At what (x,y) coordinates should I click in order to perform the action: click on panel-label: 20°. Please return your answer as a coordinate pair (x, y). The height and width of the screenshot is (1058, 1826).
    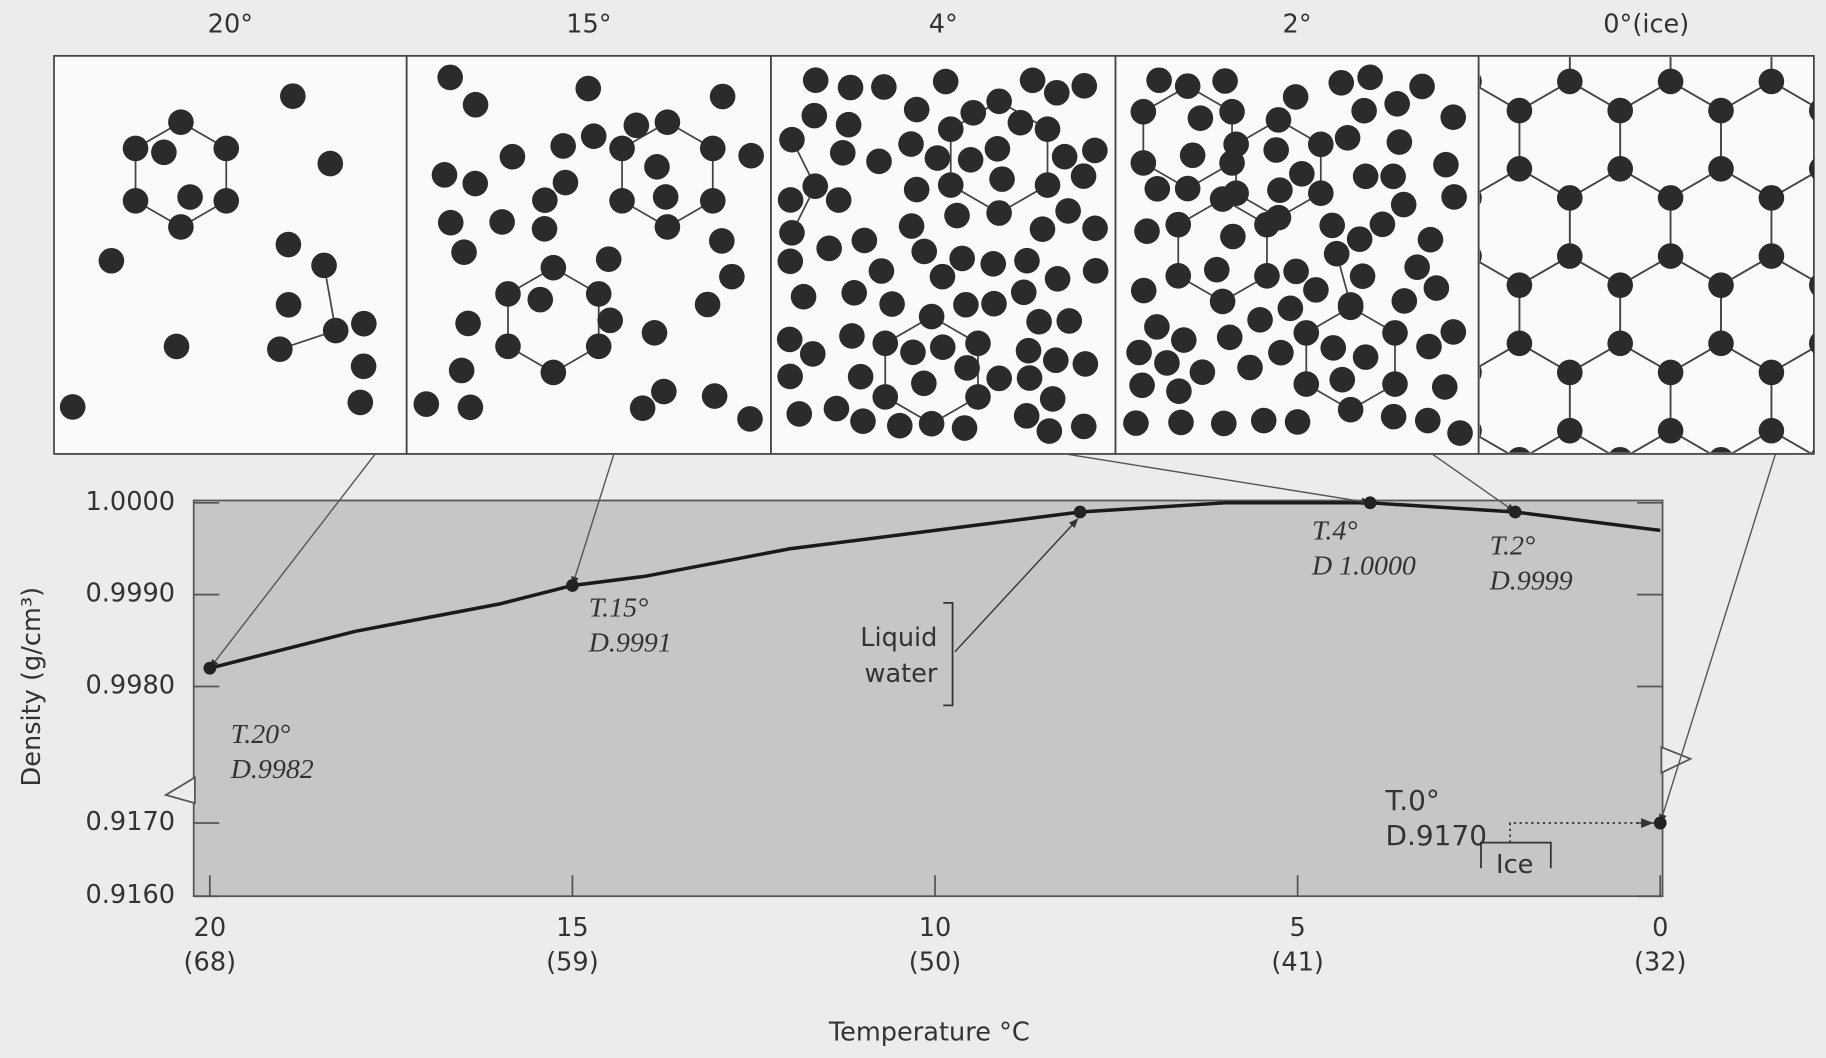
    Looking at the image, I should click on (230, 25).